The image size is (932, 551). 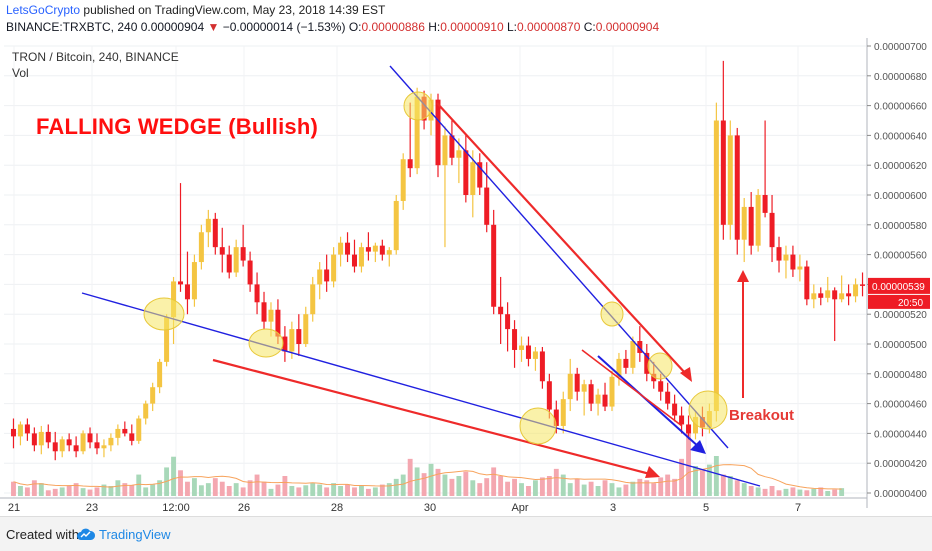 I want to click on touch-point-highlight, so click(x=266, y=343).